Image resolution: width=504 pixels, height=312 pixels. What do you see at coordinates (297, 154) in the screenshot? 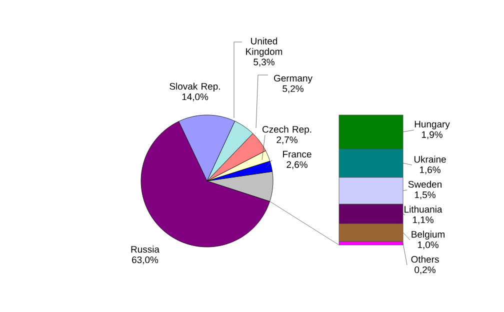
I see `slice-label: France` at bounding box center [297, 154].